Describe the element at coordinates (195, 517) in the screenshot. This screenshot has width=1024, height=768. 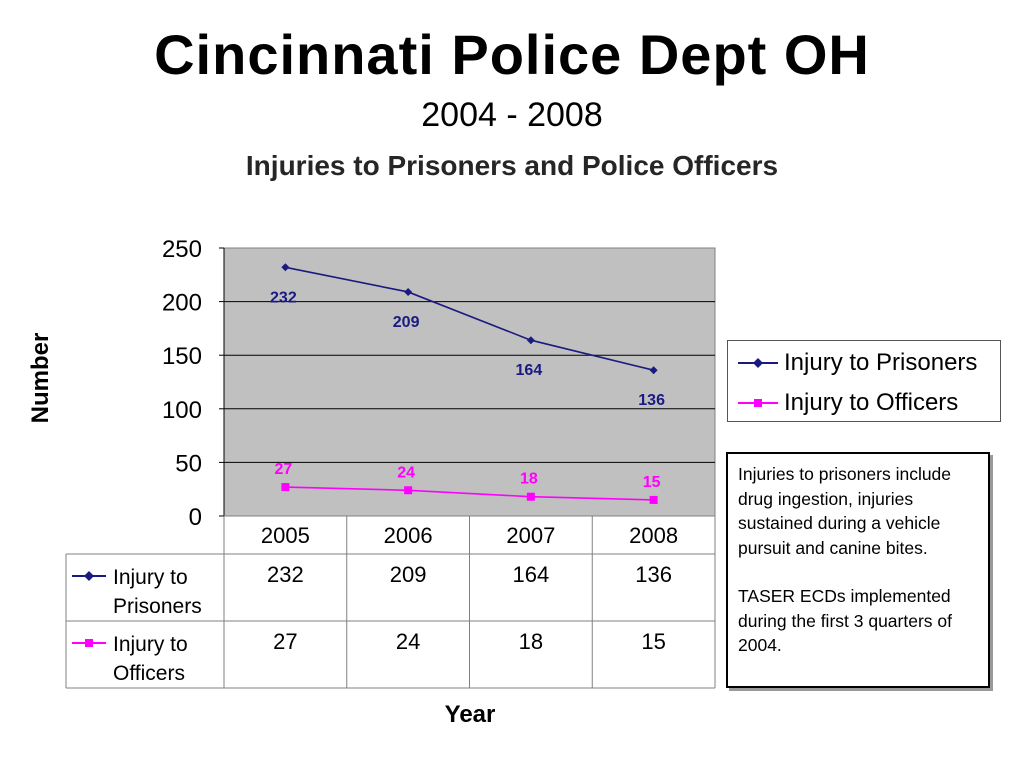
I see `y-tick-label: 0` at that location.